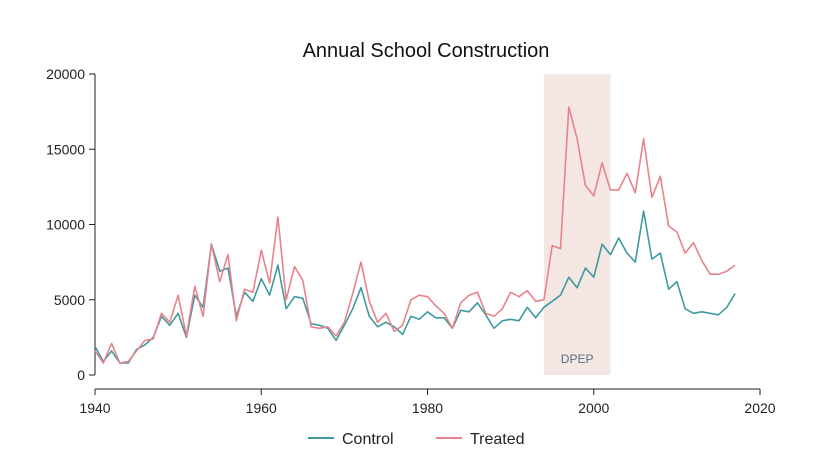  I want to click on y-tick-label: 5000, so click(69, 300).